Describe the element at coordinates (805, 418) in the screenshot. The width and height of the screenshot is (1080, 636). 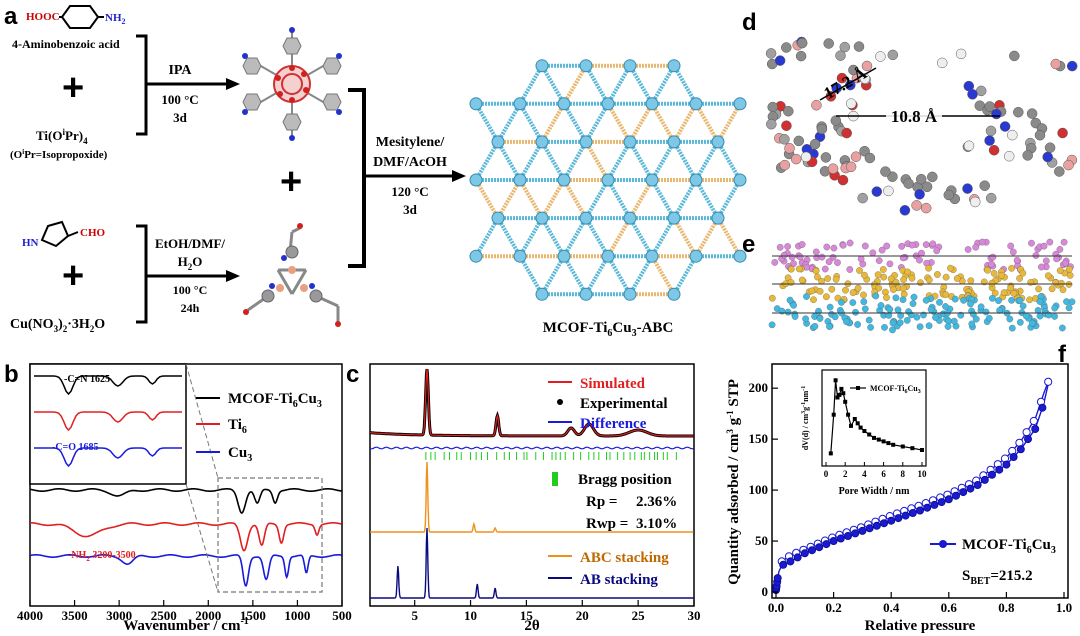
I see `pore-size-y-axis-title: dV(d) / cm3g-1nm-1` at that location.